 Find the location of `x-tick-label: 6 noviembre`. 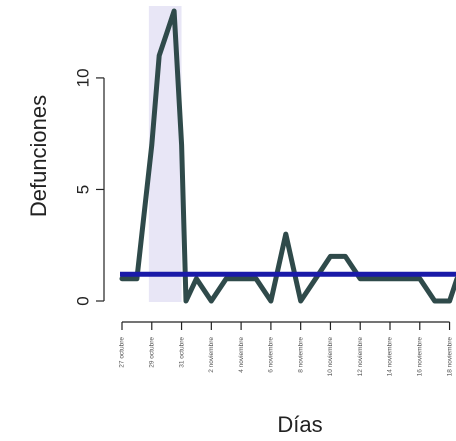

x-tick-label: 6 noviembre is located at coordinates (271, 355).